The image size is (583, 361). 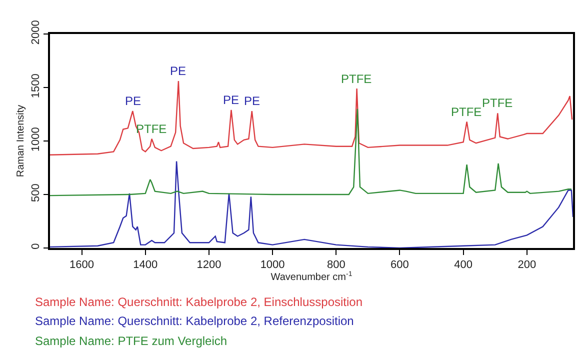 What do you see at coordinates (36, 86) in the screenshot?
I see `y-tick-label: 1500` at bounding box center [36, 86].